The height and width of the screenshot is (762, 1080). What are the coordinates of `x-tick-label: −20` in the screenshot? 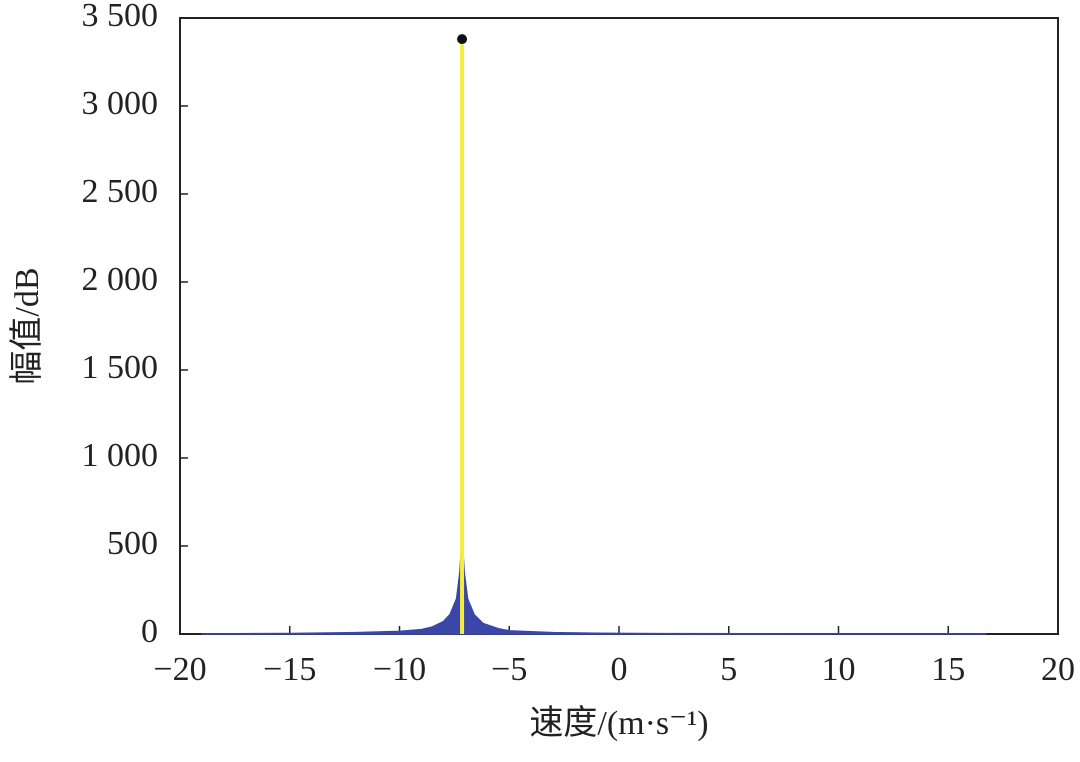 It's located at (179, 669).